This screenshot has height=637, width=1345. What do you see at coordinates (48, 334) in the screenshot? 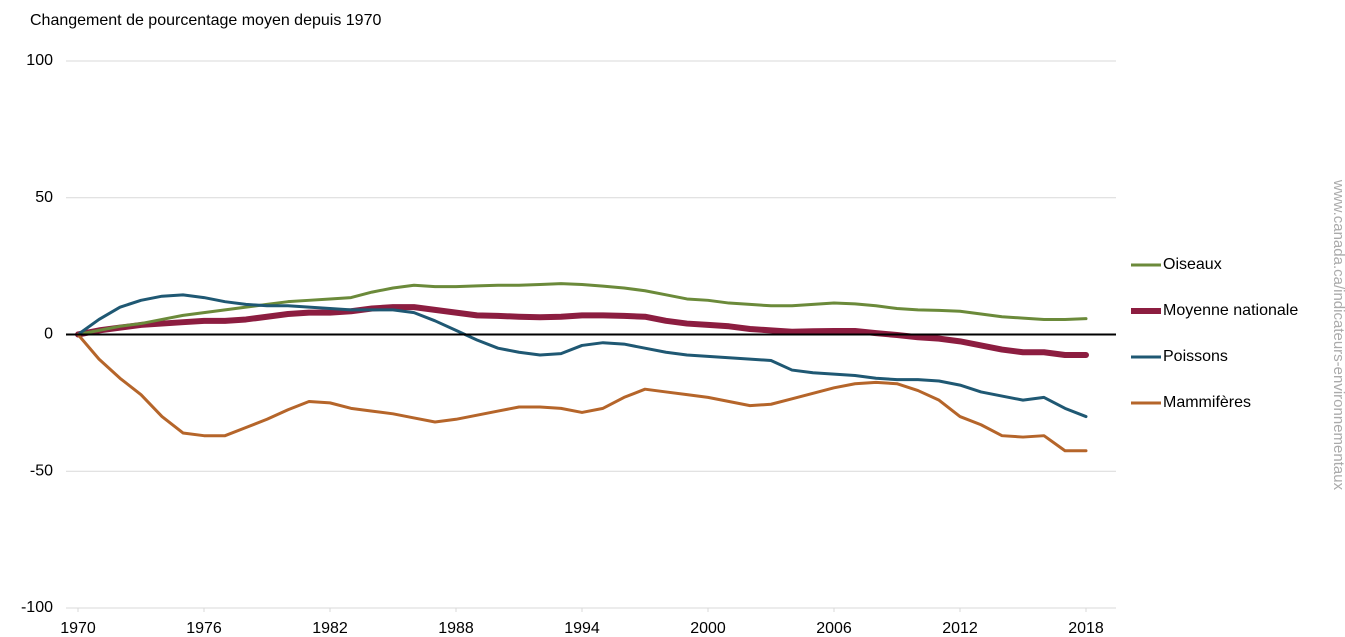
I see `y-tick-label: 0` at bounding box center [48, 334].